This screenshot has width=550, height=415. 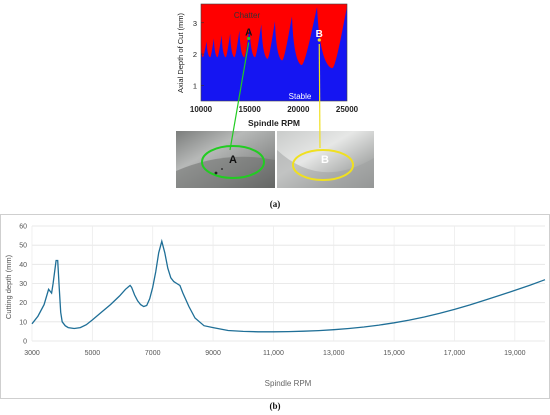 I want to click on y-tick-label-b: 10, so click(x=23, y=322).